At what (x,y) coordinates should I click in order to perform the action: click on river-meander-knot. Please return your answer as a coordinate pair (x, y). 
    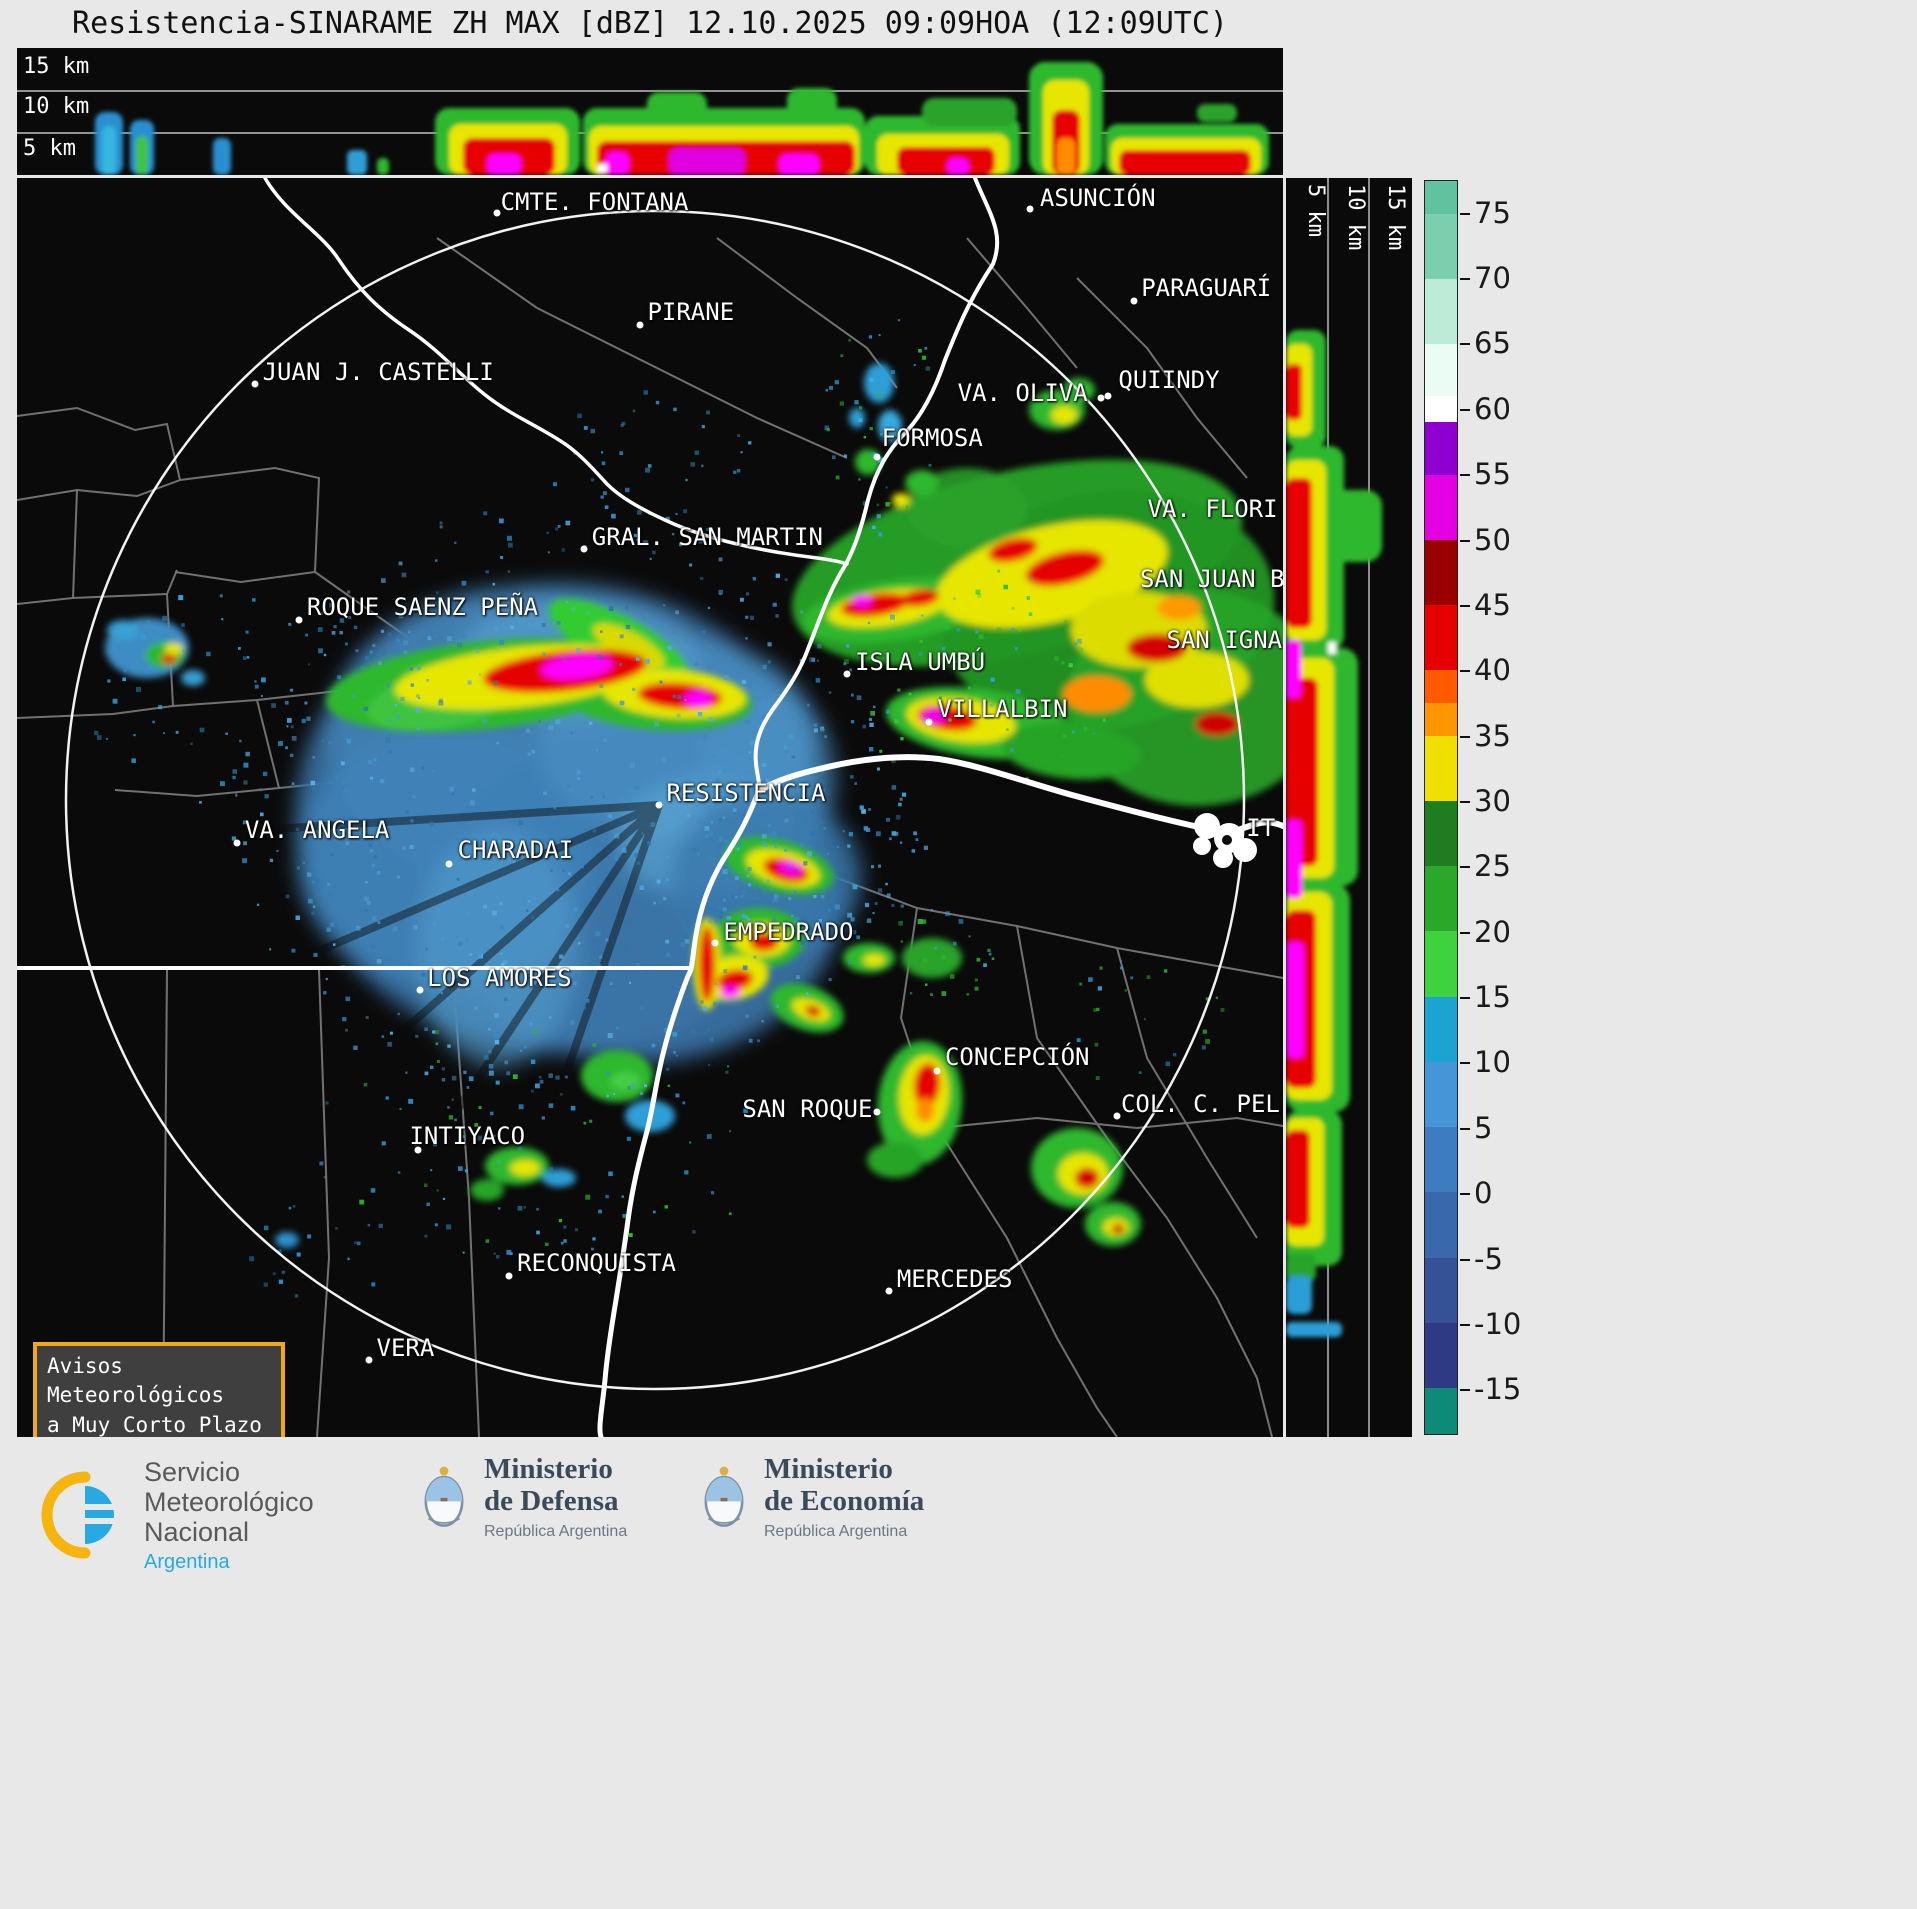
    Looking at the image, I should click on (1225, 840).